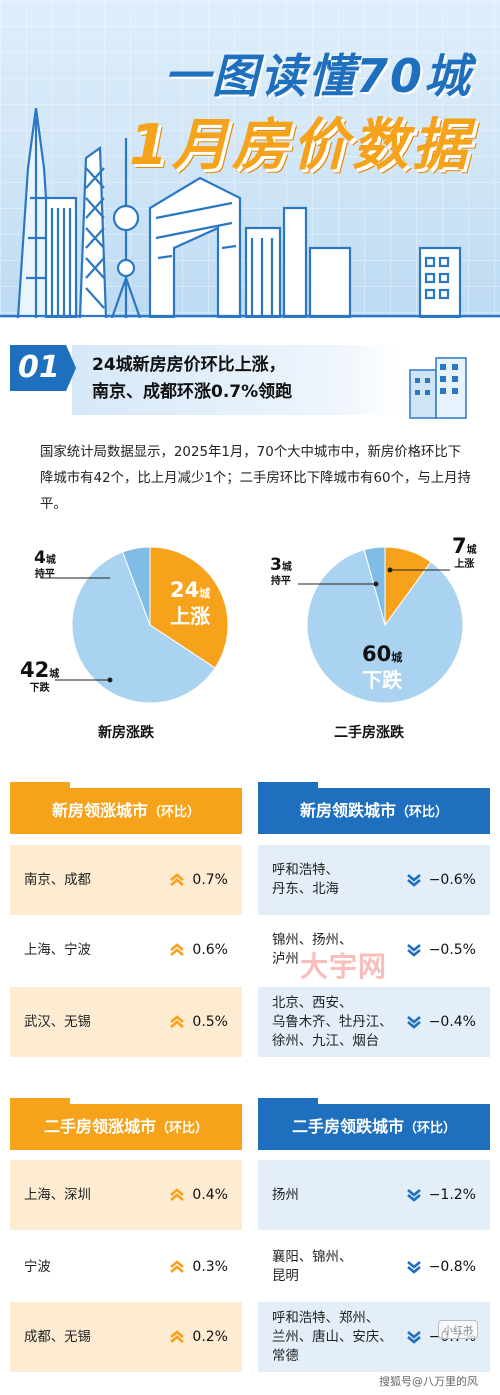 The width and height of the screenshot is (500, 1395). I want to click on table-header-used-up: 二手房领涨城市（环比）, so click(126, 1127).